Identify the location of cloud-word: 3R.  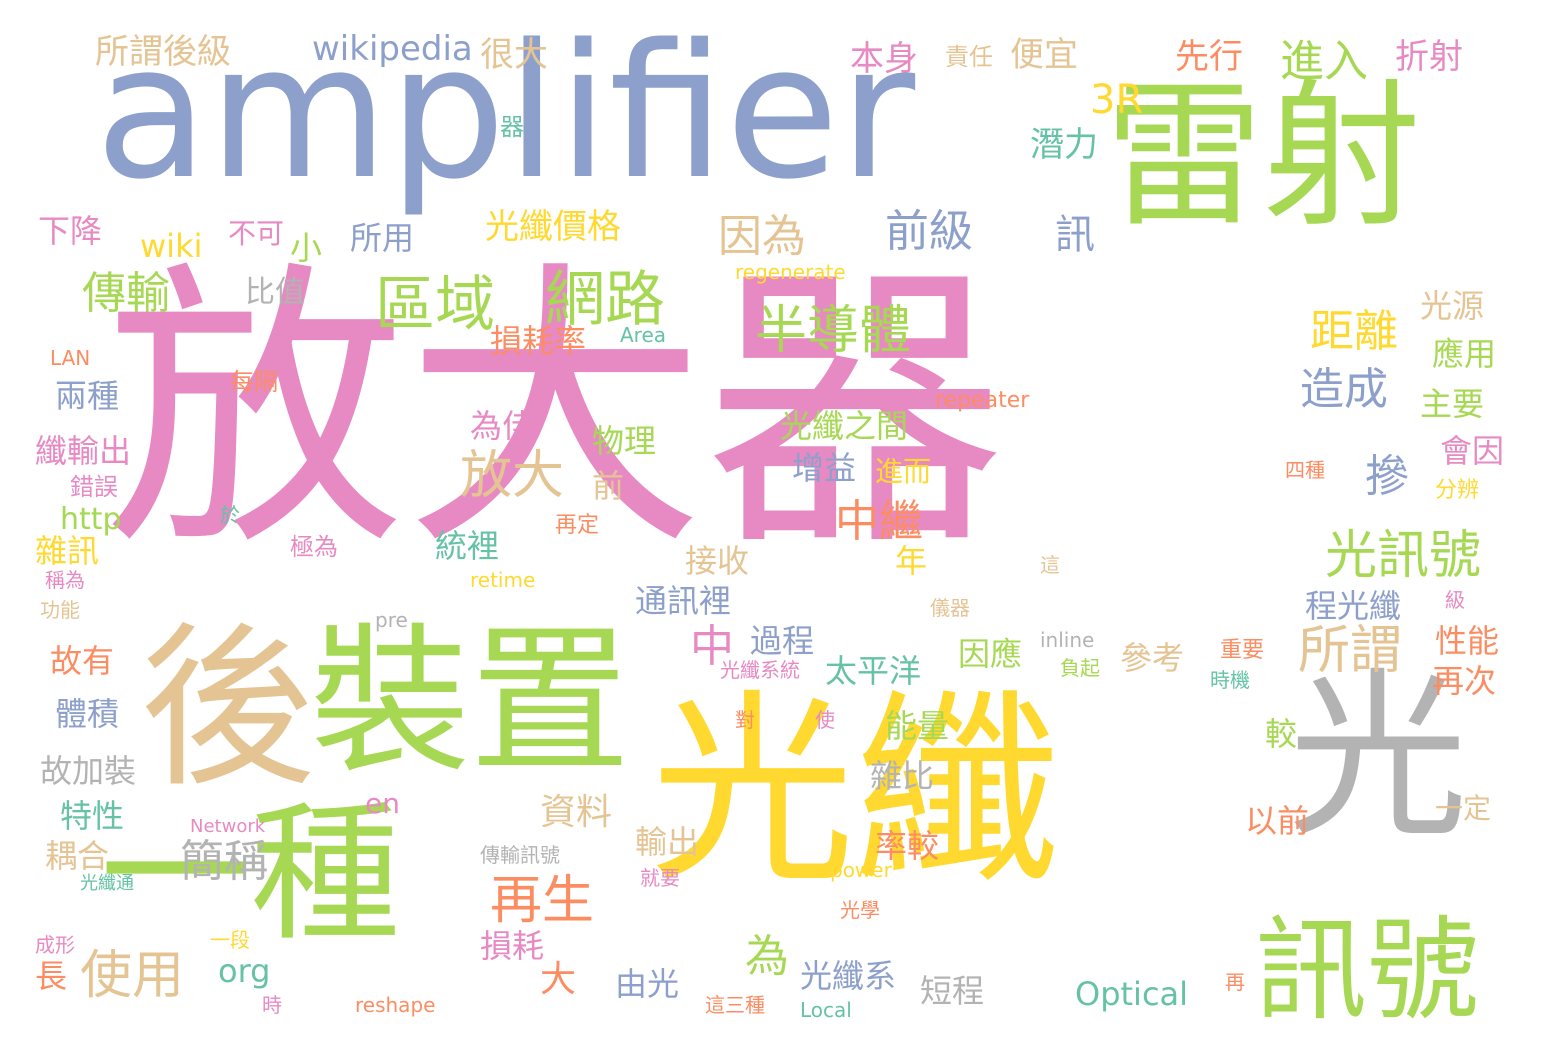
(1117, 100).